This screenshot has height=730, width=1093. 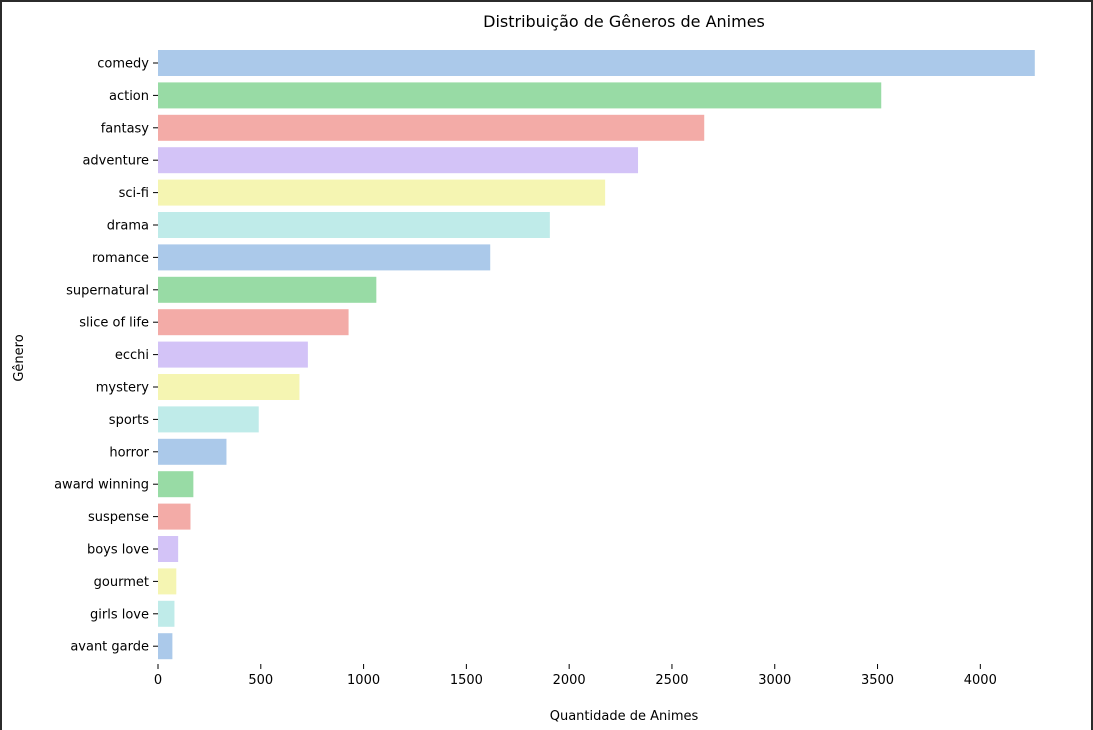 I want to click on bar-gourmet, so click(x=167, y=581).